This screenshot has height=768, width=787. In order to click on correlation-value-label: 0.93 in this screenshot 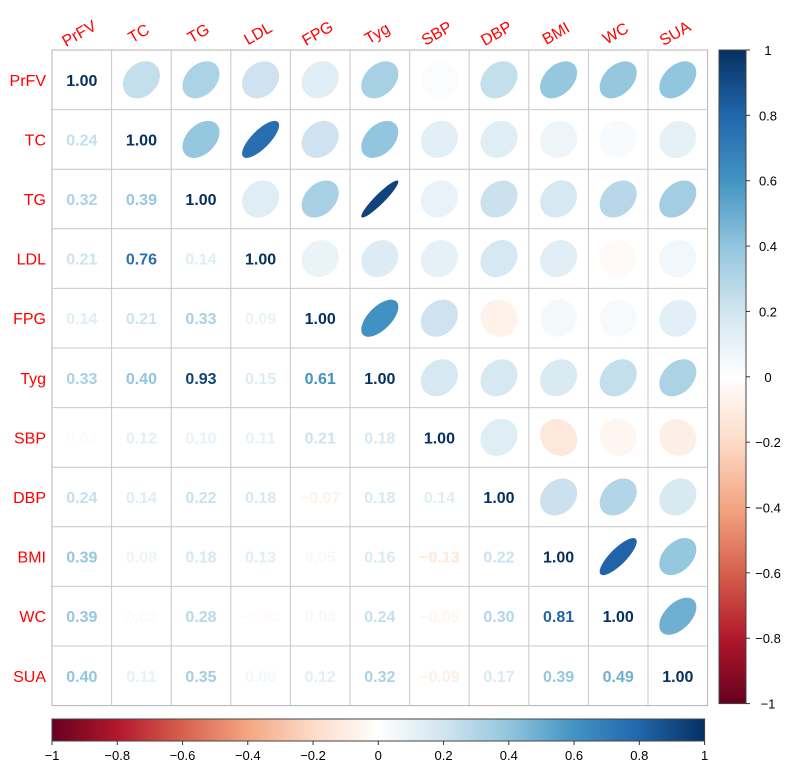, I will do `click(200, 379)`.